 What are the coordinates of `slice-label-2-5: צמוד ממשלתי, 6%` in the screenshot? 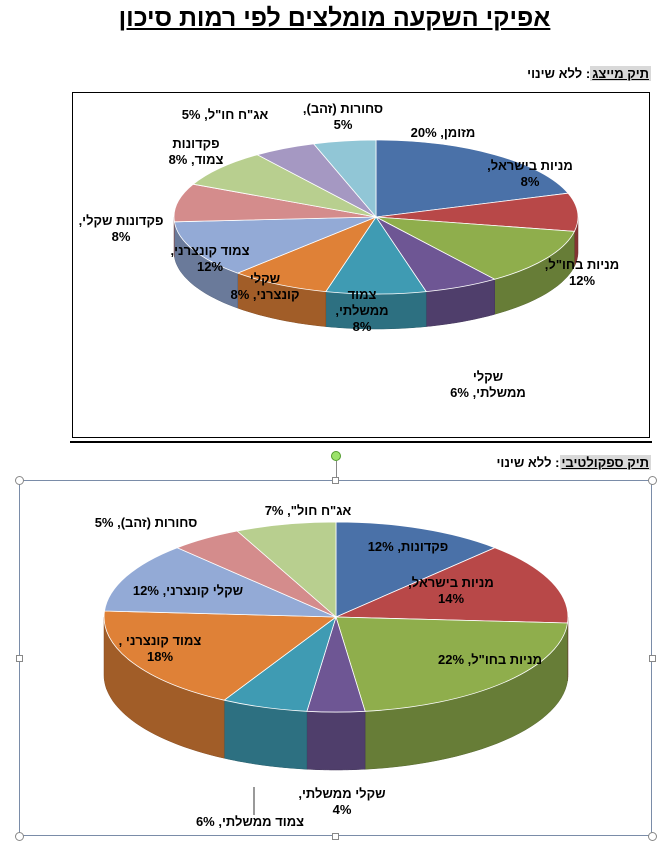 It's located at (250, 821).